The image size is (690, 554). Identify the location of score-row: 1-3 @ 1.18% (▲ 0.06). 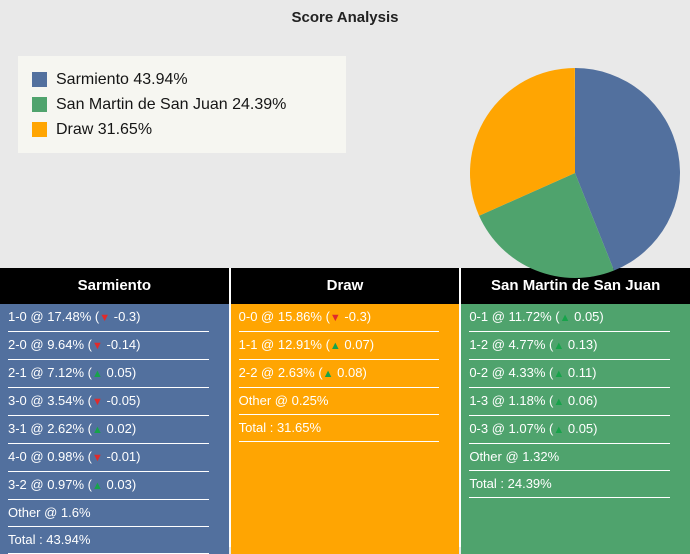
(569, 402).